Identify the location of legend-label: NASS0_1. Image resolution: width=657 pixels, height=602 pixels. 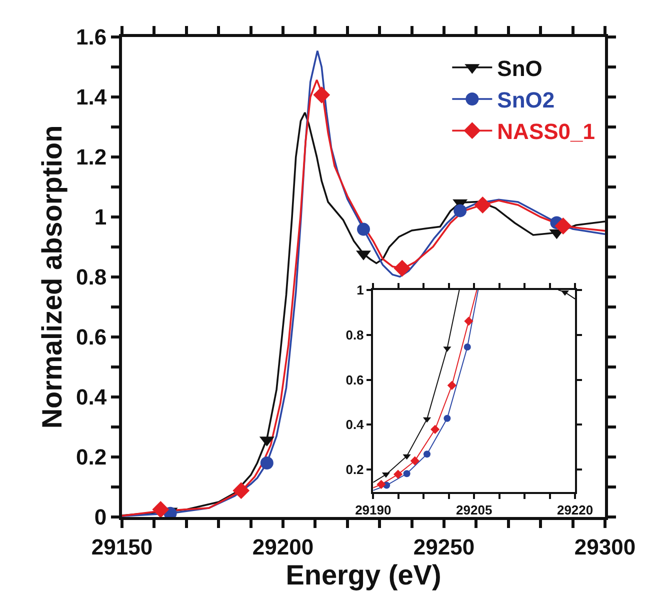
(546, 131).